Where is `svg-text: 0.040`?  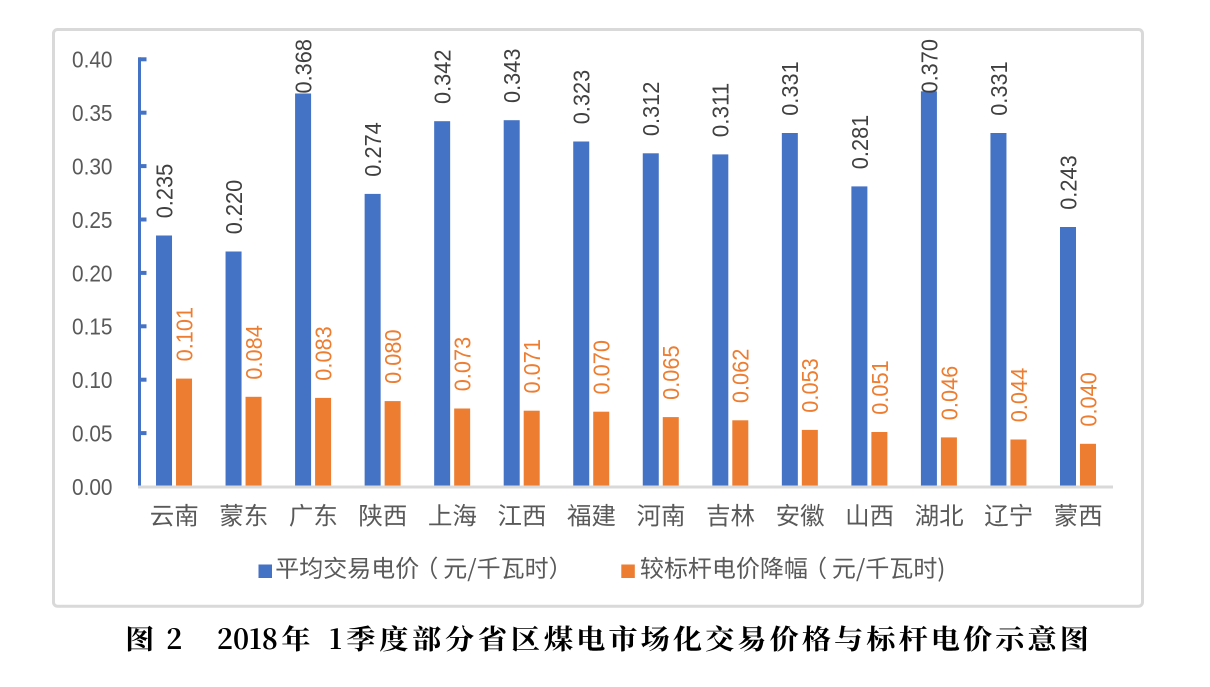 svg-text: 0.040 is located at coordinates (1088, 399).